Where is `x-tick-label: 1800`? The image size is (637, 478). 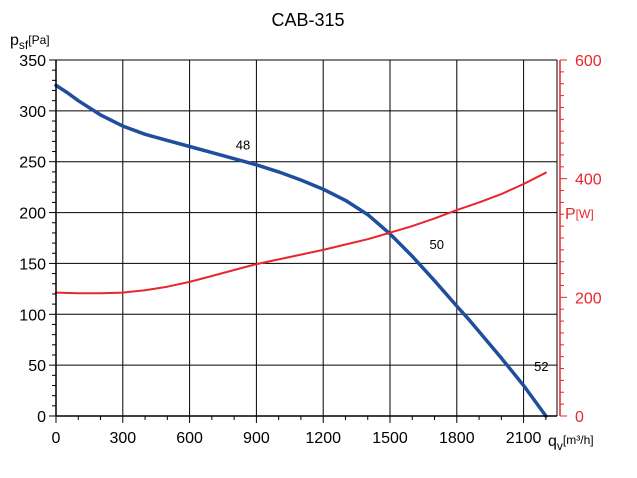 x-tick-label: 1800 is located at coordinates (457, 438).